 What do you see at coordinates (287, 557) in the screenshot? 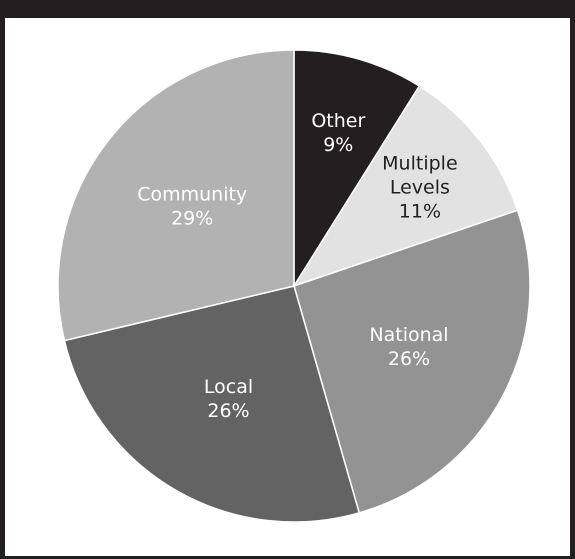
I see `frame-border-bottom` at bounding box center [287, 557].